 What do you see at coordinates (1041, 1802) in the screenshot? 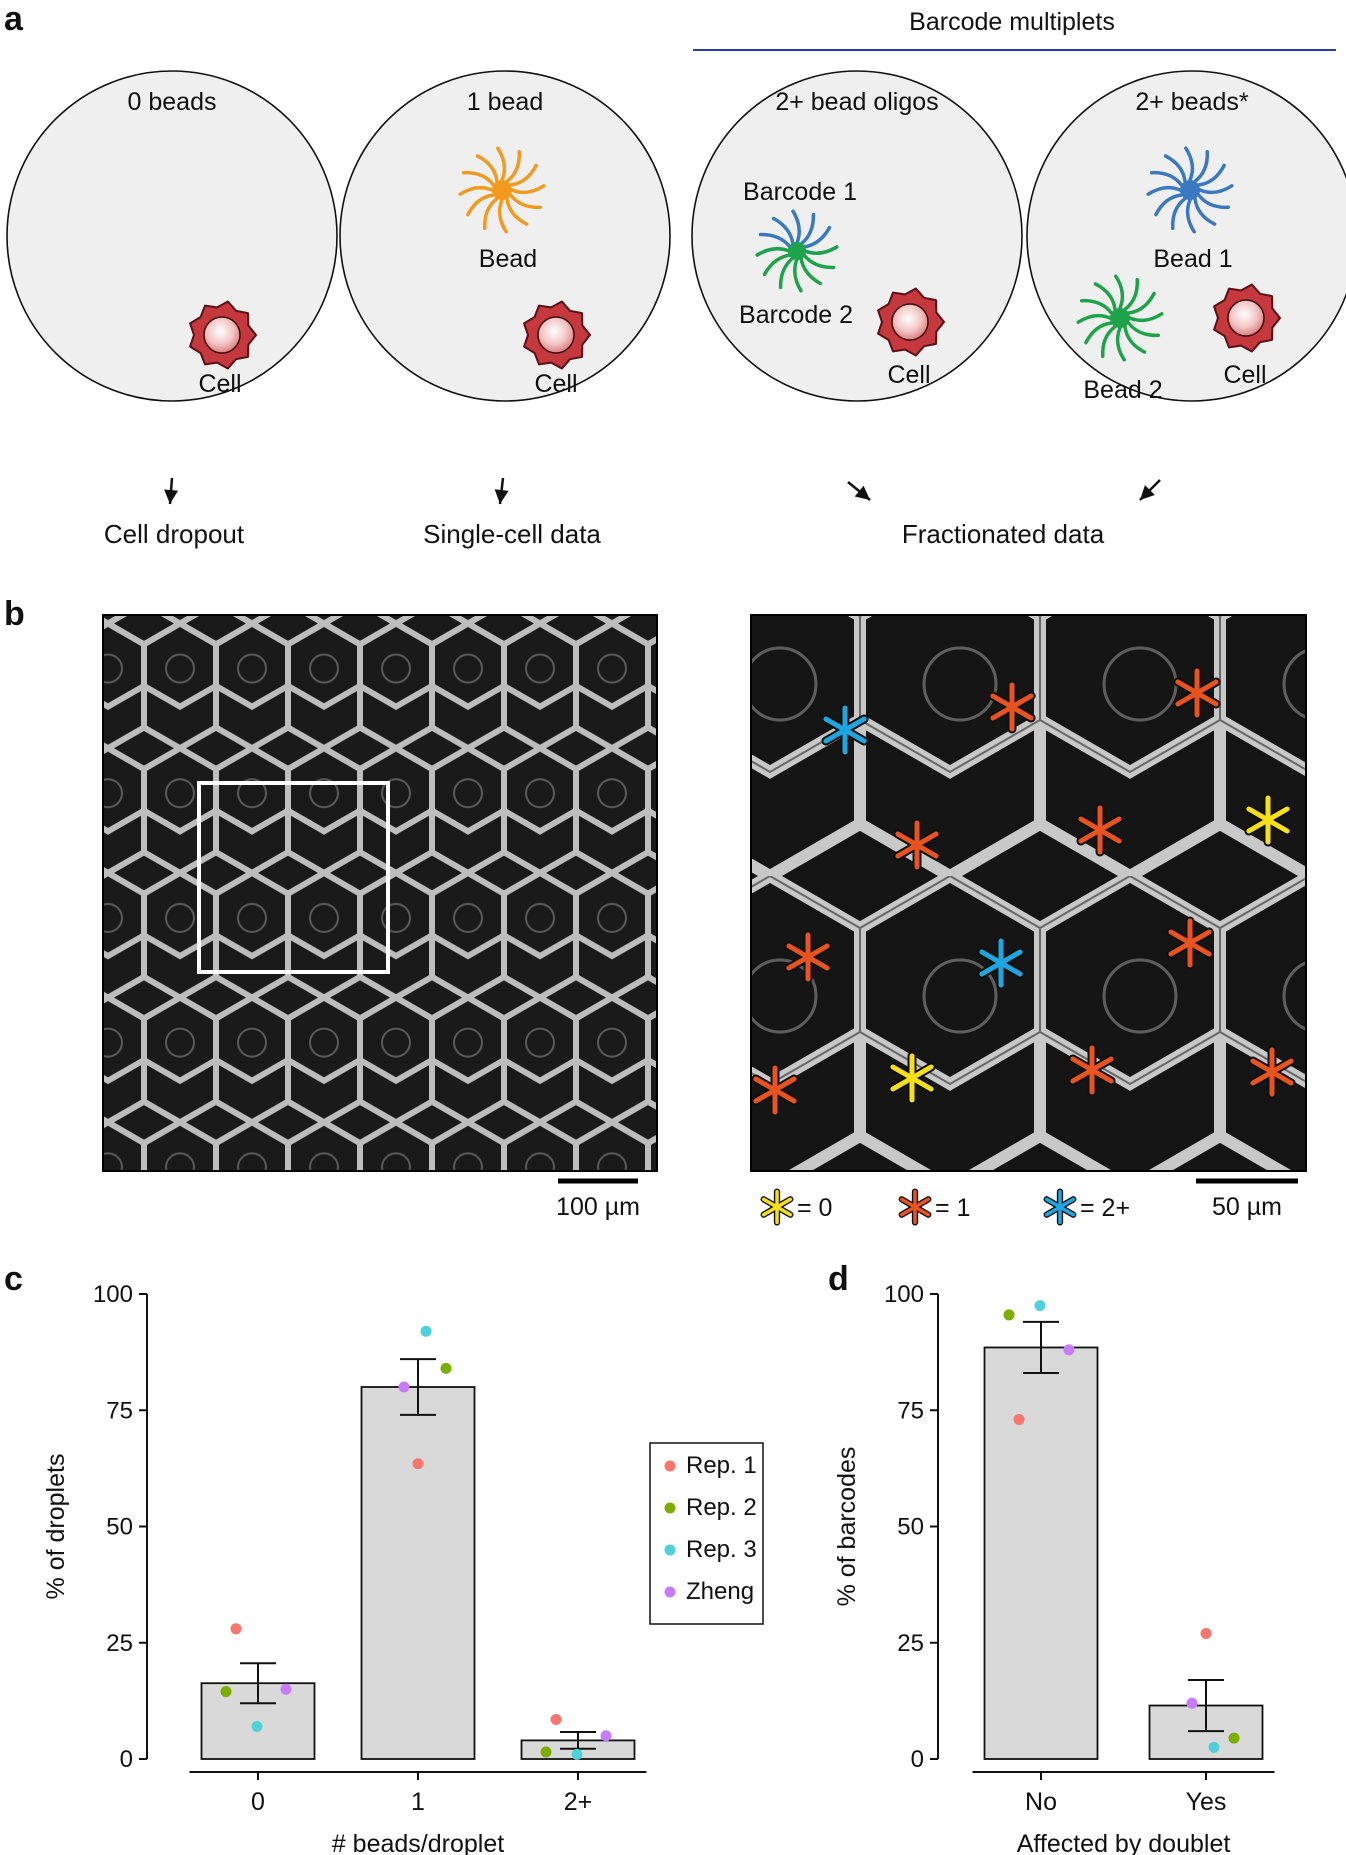
I see `x-tick-label: No` at bounding box center [1041, 1802].